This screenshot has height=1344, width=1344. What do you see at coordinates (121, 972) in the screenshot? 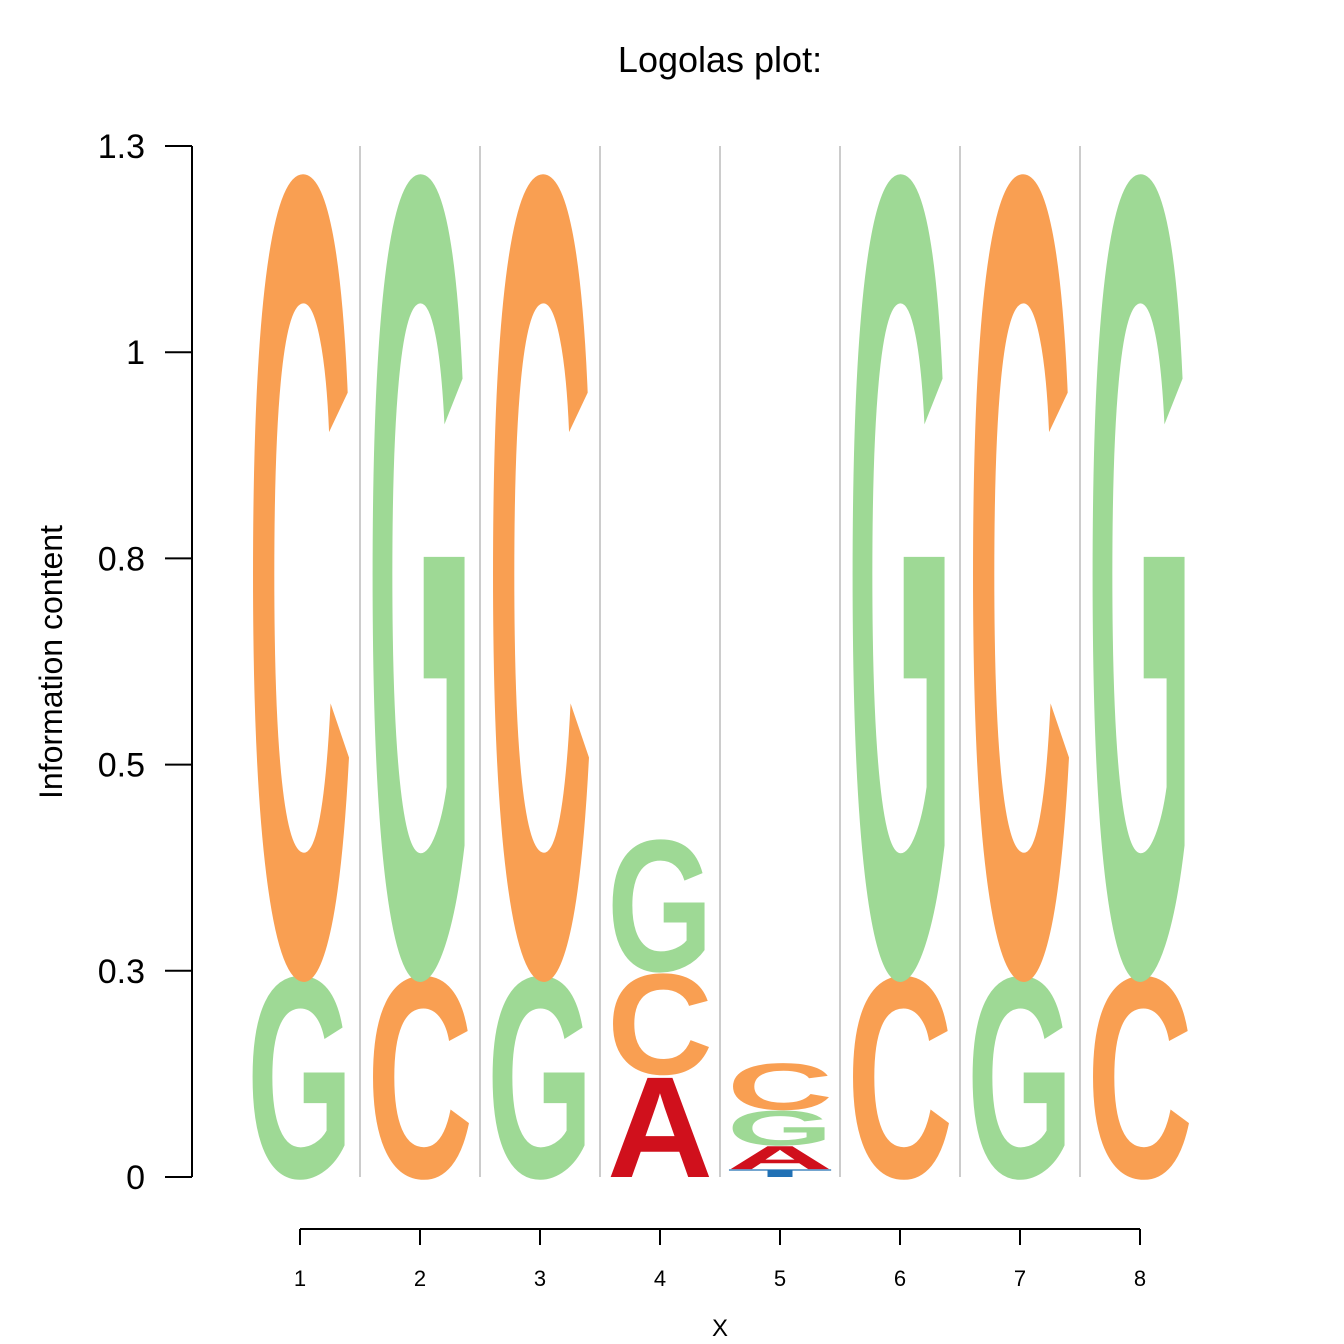
I see `y-tick-label: 0.3` at bounding box center [121, 972].